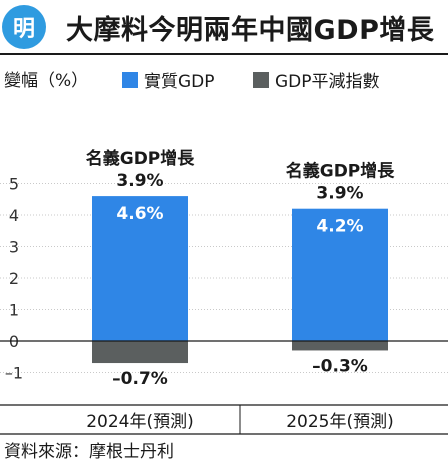 The image size is (448, 465). I want to click on legend-item-real-gdp: 實質GDP, so click(168, 79).